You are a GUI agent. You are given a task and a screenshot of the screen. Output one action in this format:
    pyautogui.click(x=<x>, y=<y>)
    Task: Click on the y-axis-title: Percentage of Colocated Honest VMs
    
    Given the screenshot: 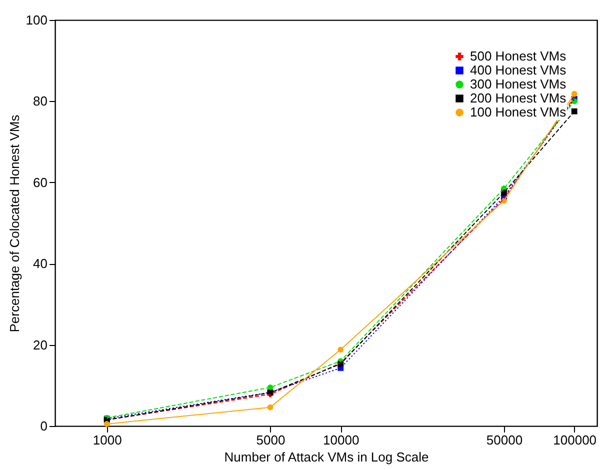 What is the action you would take?
    pyautogui.click(x=14, y=223)
    